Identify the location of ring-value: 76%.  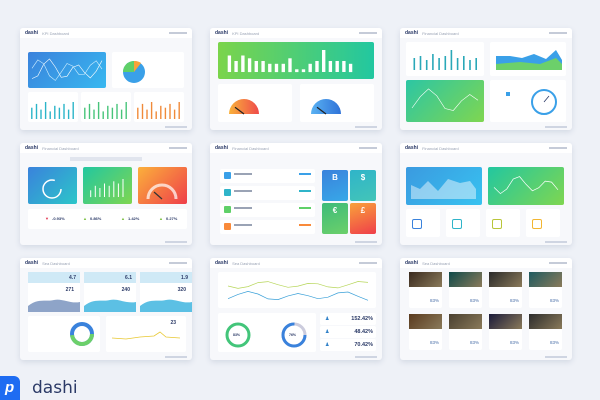
(293, 335).